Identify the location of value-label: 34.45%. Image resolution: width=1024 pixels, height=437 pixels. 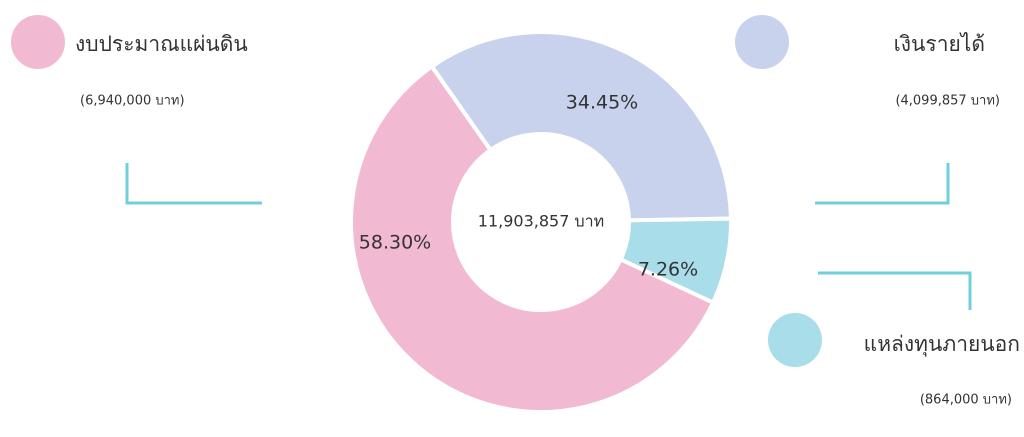
(602, 103).